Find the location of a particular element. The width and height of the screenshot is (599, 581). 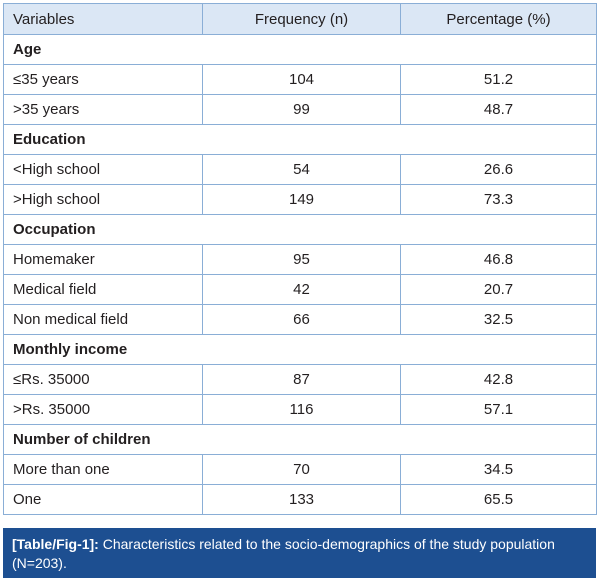

row-label: >35 years is located at coordinates (103, 109).